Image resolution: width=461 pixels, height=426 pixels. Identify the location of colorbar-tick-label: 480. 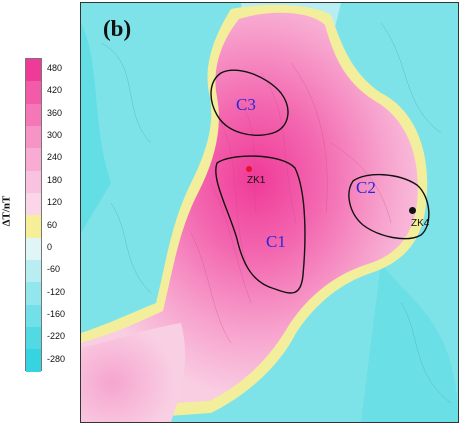
(55, 68).